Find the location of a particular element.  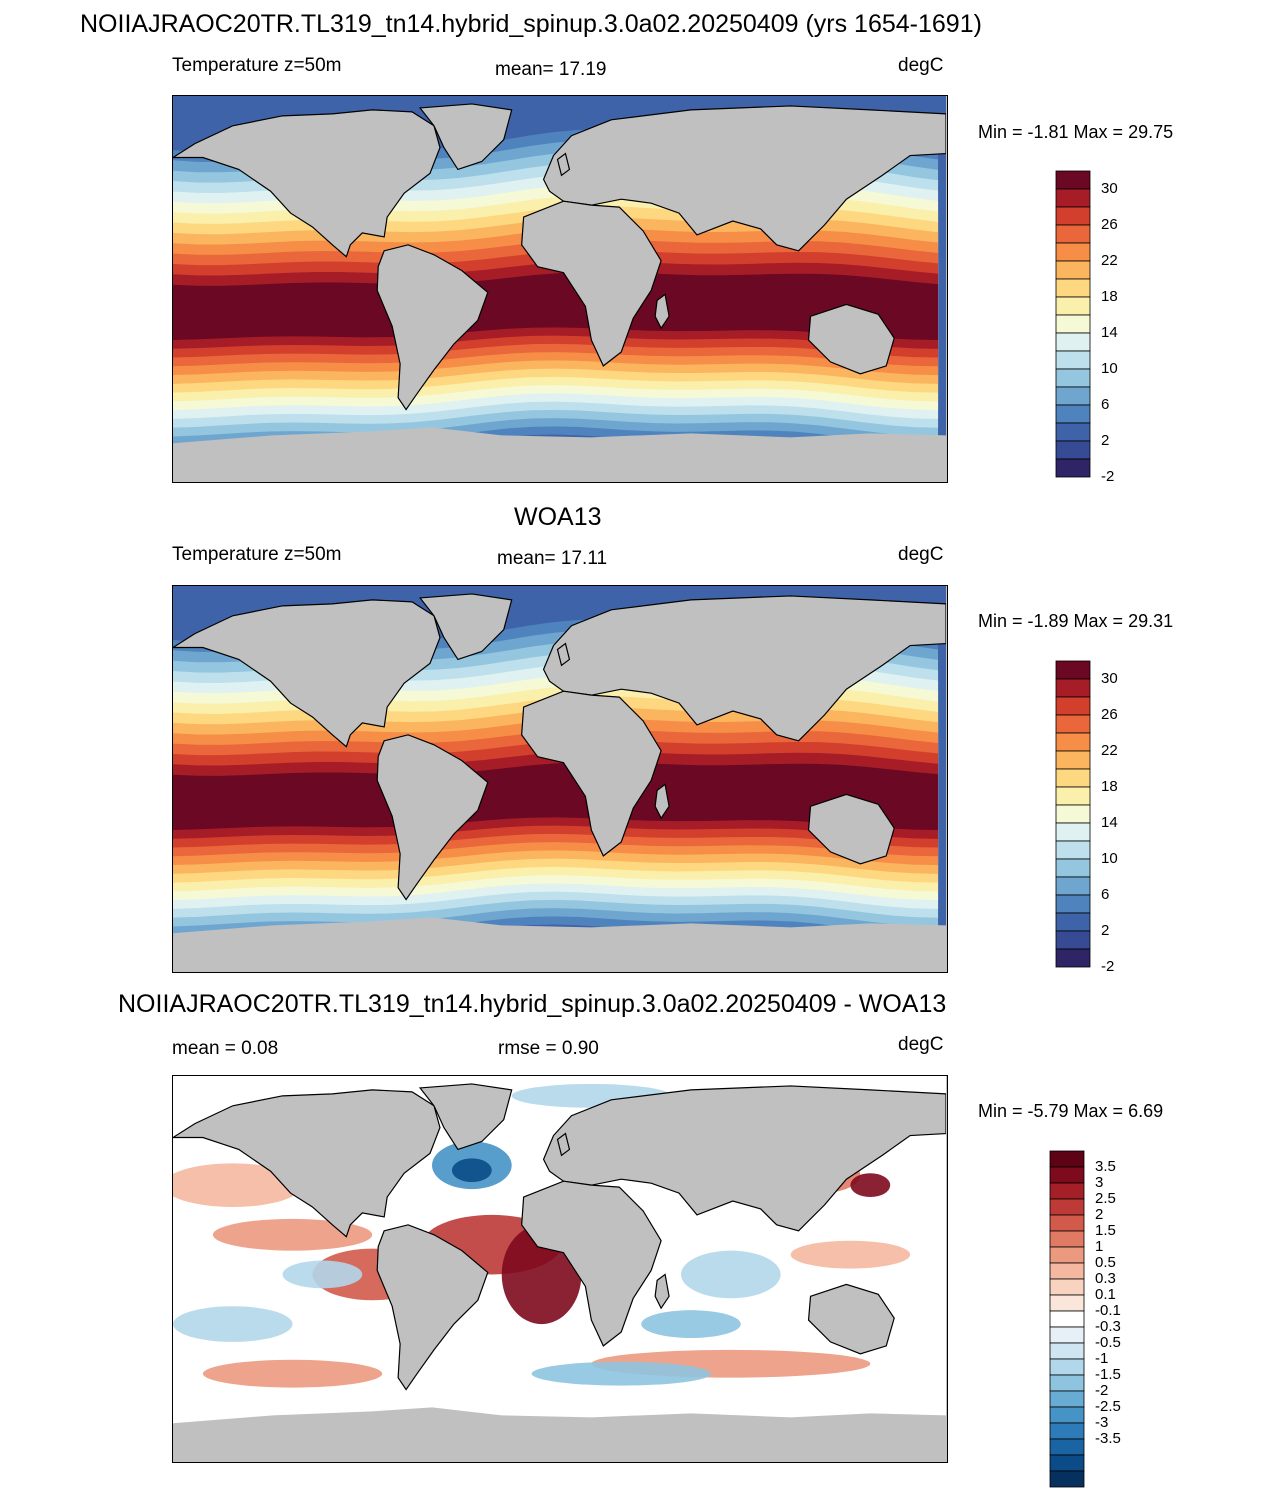

land-madagascar is located at coordinates (662, 1291).